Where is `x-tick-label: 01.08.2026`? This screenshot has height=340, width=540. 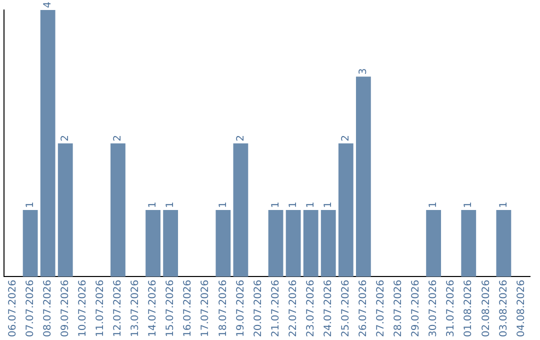
x-tick-label: 01.08.2026 is located at coordinates (468, 309).